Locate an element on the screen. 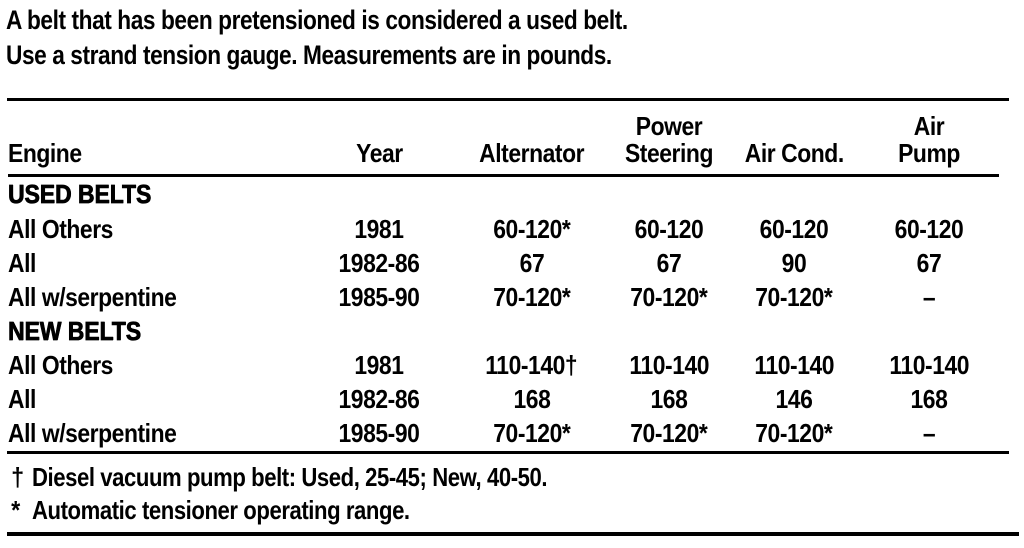 The width and height of the screenshot is (1024, 548). footnote-asterisk: * Automatic tensioner operating range. is located at coordinates (514, 510).